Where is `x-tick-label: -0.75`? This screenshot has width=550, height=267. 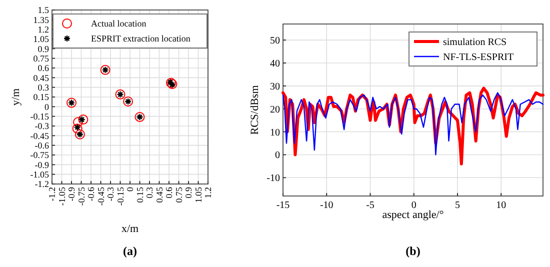
x-tick-label: -0.75 is located at coordinates (81, 196).